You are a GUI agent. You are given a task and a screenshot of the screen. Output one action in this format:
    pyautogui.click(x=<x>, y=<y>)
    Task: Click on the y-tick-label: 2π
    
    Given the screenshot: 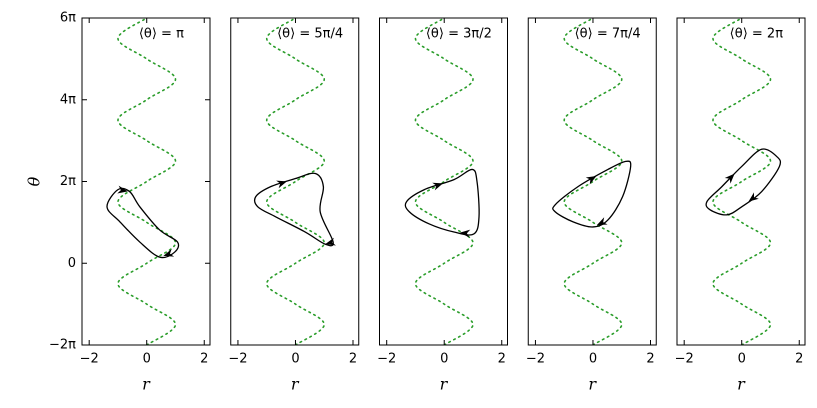 What is the action you would take?
    pyautogui.click(x=68, y=181)
    